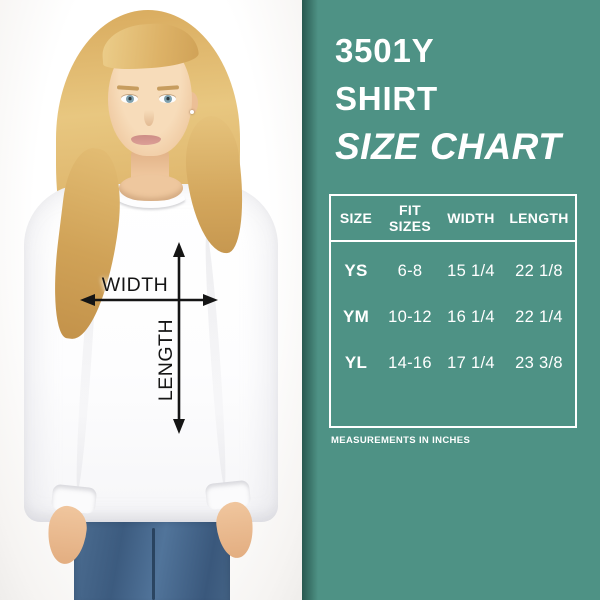 The image size is (600, 600). What do you see at coordinates (151, 193) in the screenshot?
I see `collar-rim` at bounding box center [151, 193].